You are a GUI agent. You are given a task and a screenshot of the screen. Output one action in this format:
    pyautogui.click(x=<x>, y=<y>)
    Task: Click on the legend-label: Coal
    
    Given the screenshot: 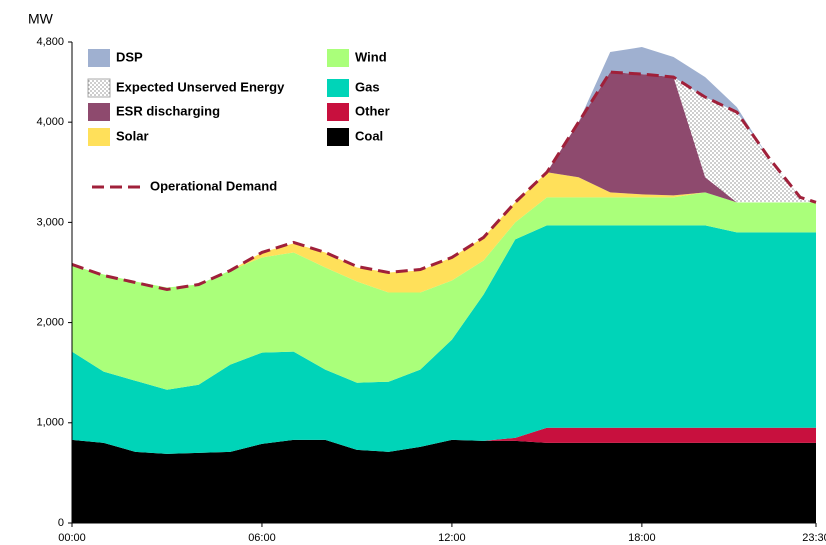 What is the action you would take?
    pyautogui.click(x=369, y=135)
    